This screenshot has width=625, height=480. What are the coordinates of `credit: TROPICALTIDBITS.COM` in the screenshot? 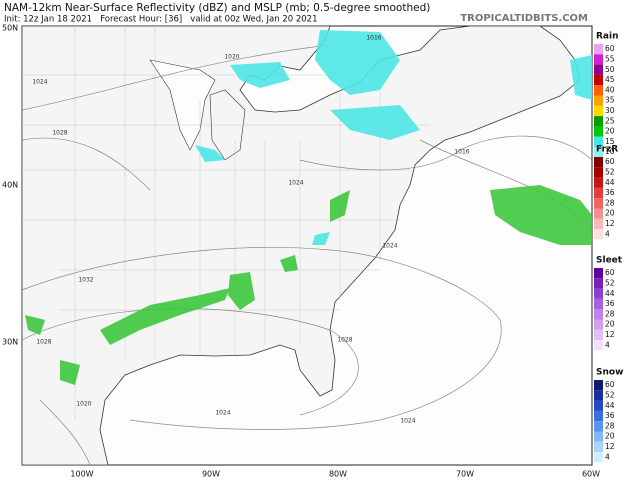 It's located at (524, 18).